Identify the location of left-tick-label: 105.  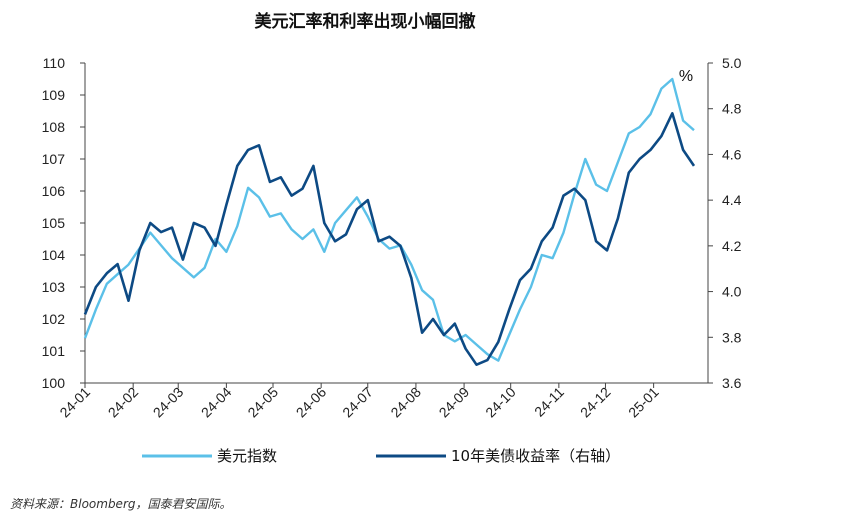
(54, 223).